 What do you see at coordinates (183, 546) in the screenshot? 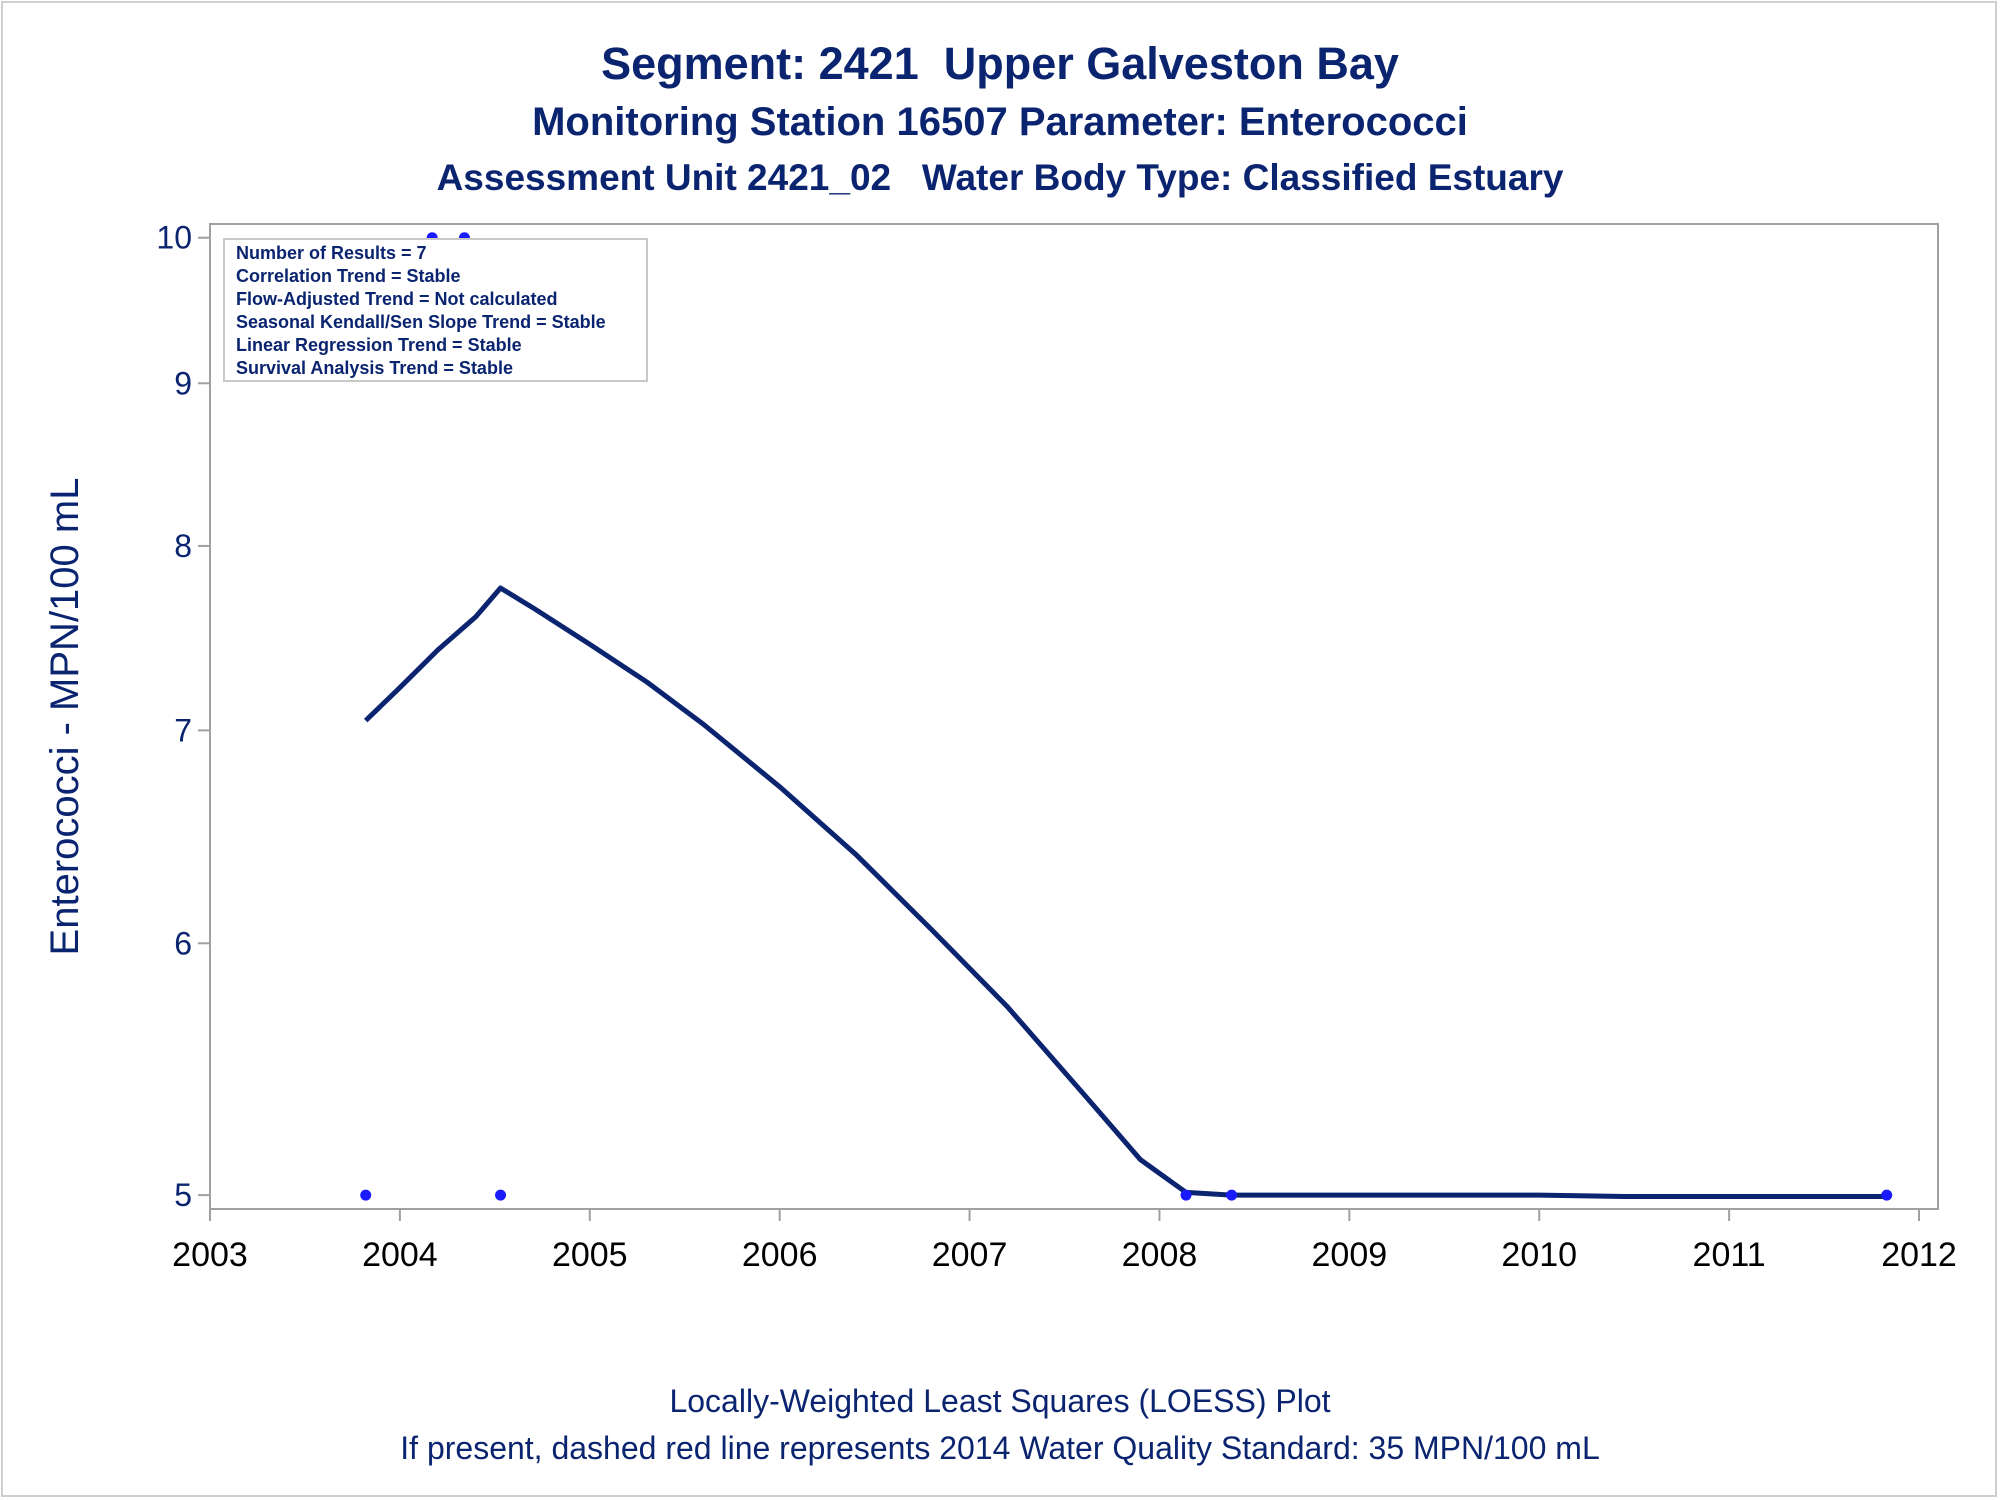
I see `y-tick-label: 8` at bounding box center [183, 546].